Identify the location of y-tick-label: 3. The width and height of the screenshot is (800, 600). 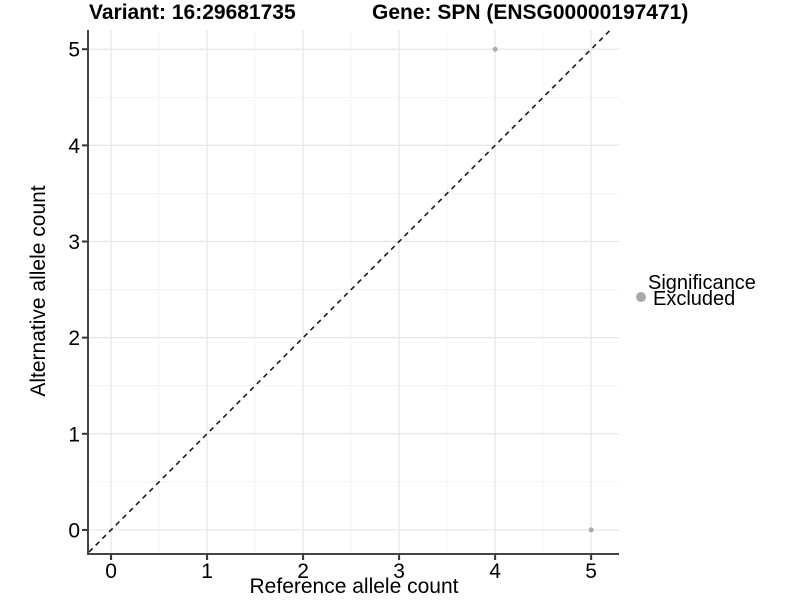
(74, 242).